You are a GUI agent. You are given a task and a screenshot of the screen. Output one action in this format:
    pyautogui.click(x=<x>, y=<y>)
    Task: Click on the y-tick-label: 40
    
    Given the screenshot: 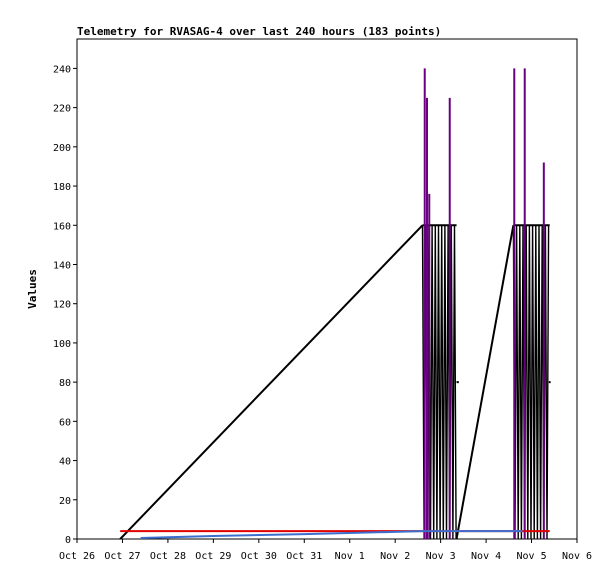 What is the action you would take?
    pyautogui.click(x=65, y=462)
    